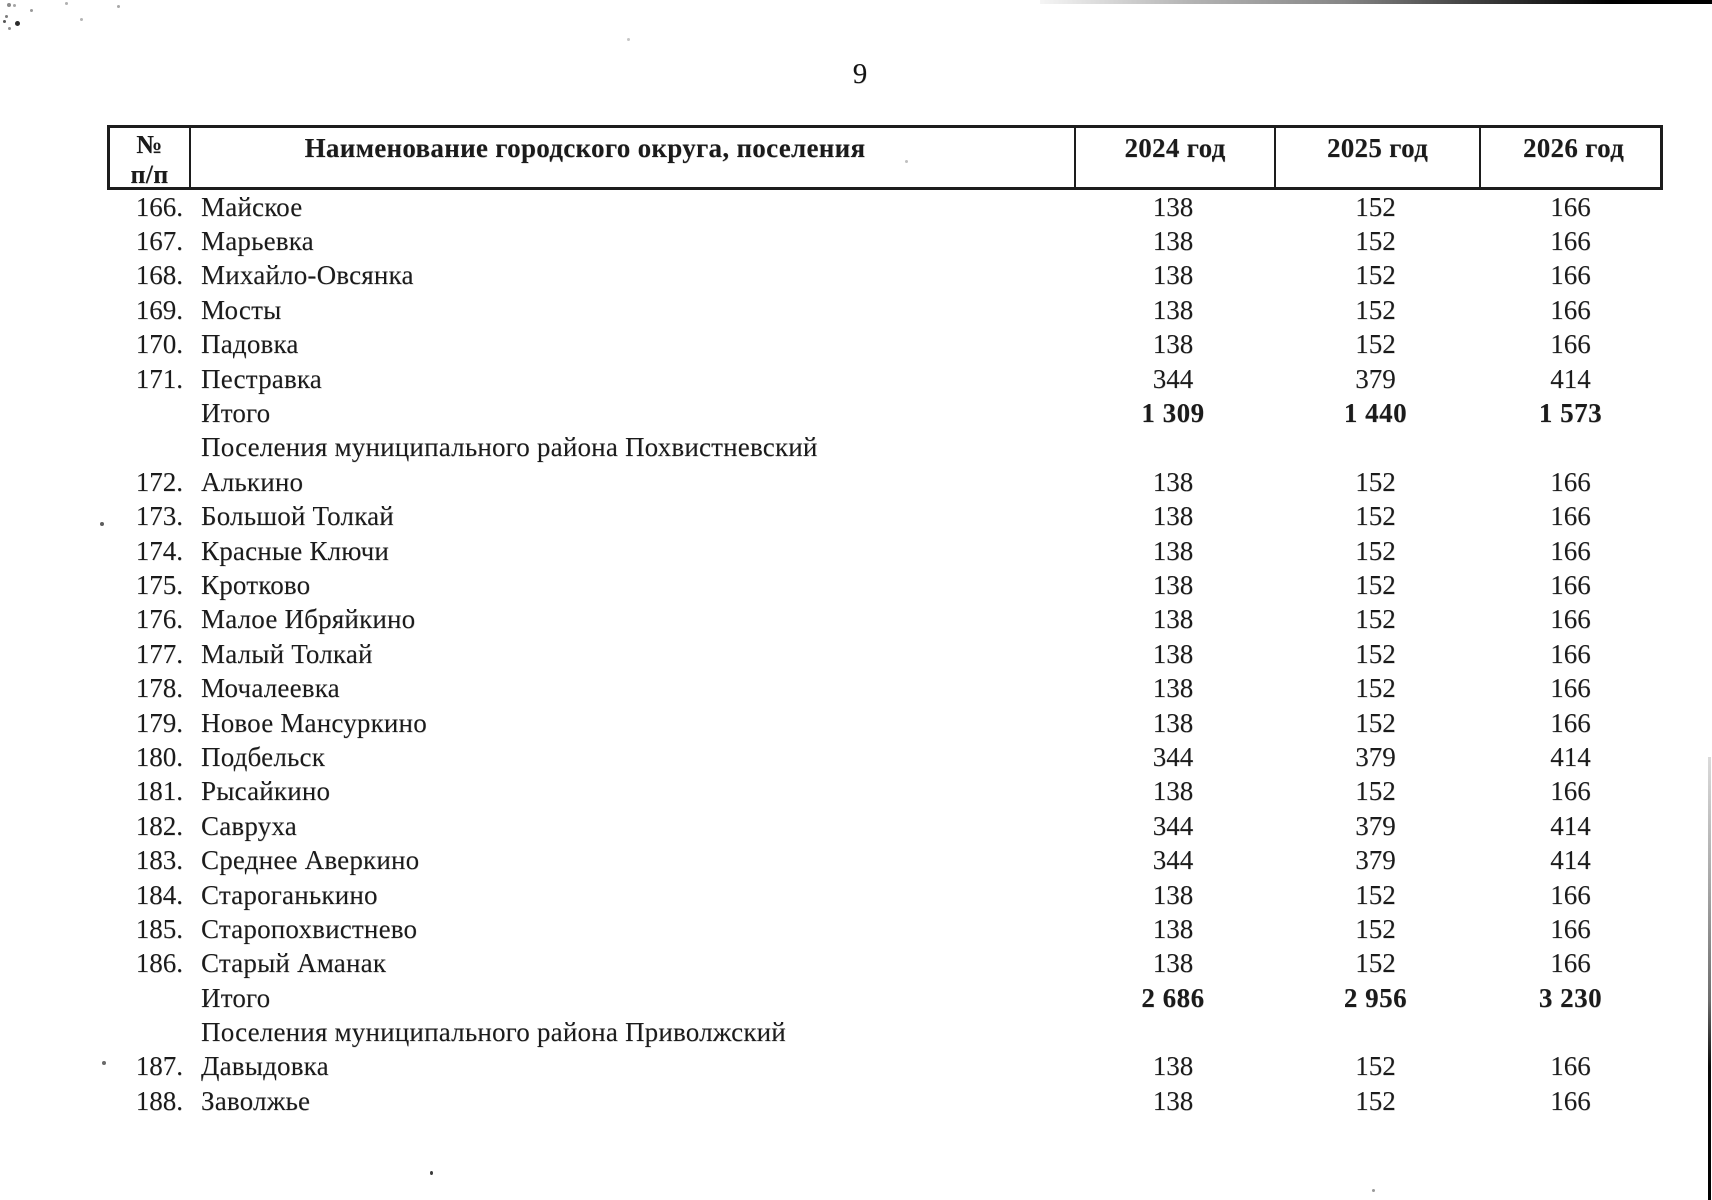 The image size is (1712, 1200). Describe the element at coordinates (885, 1067) in the screenshot. I see `table-row: 187. Давыдовка 138 152 166` at that location.